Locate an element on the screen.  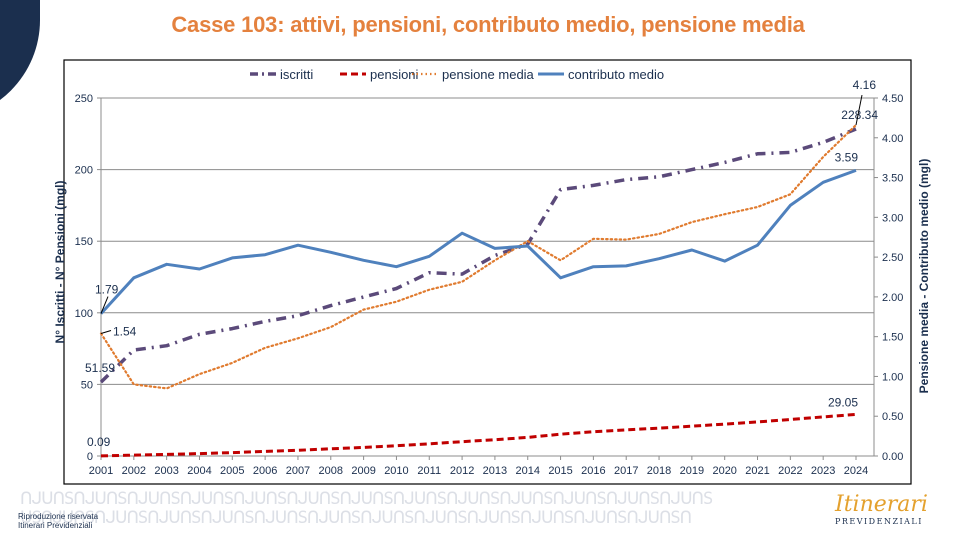
x-tick-label: 2009 is located at coordinates (363, 471).